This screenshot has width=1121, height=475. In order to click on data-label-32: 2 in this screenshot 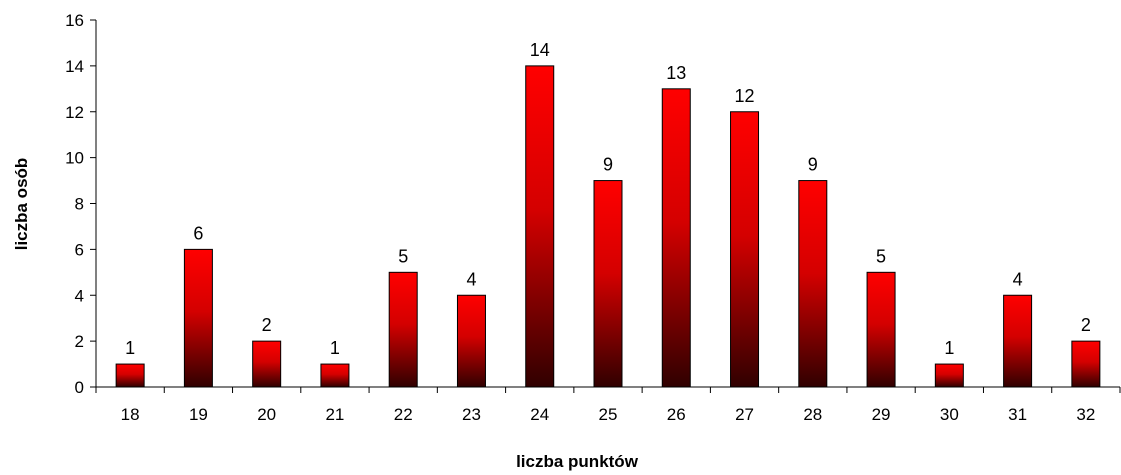, I will do `click(1086, 325)`.